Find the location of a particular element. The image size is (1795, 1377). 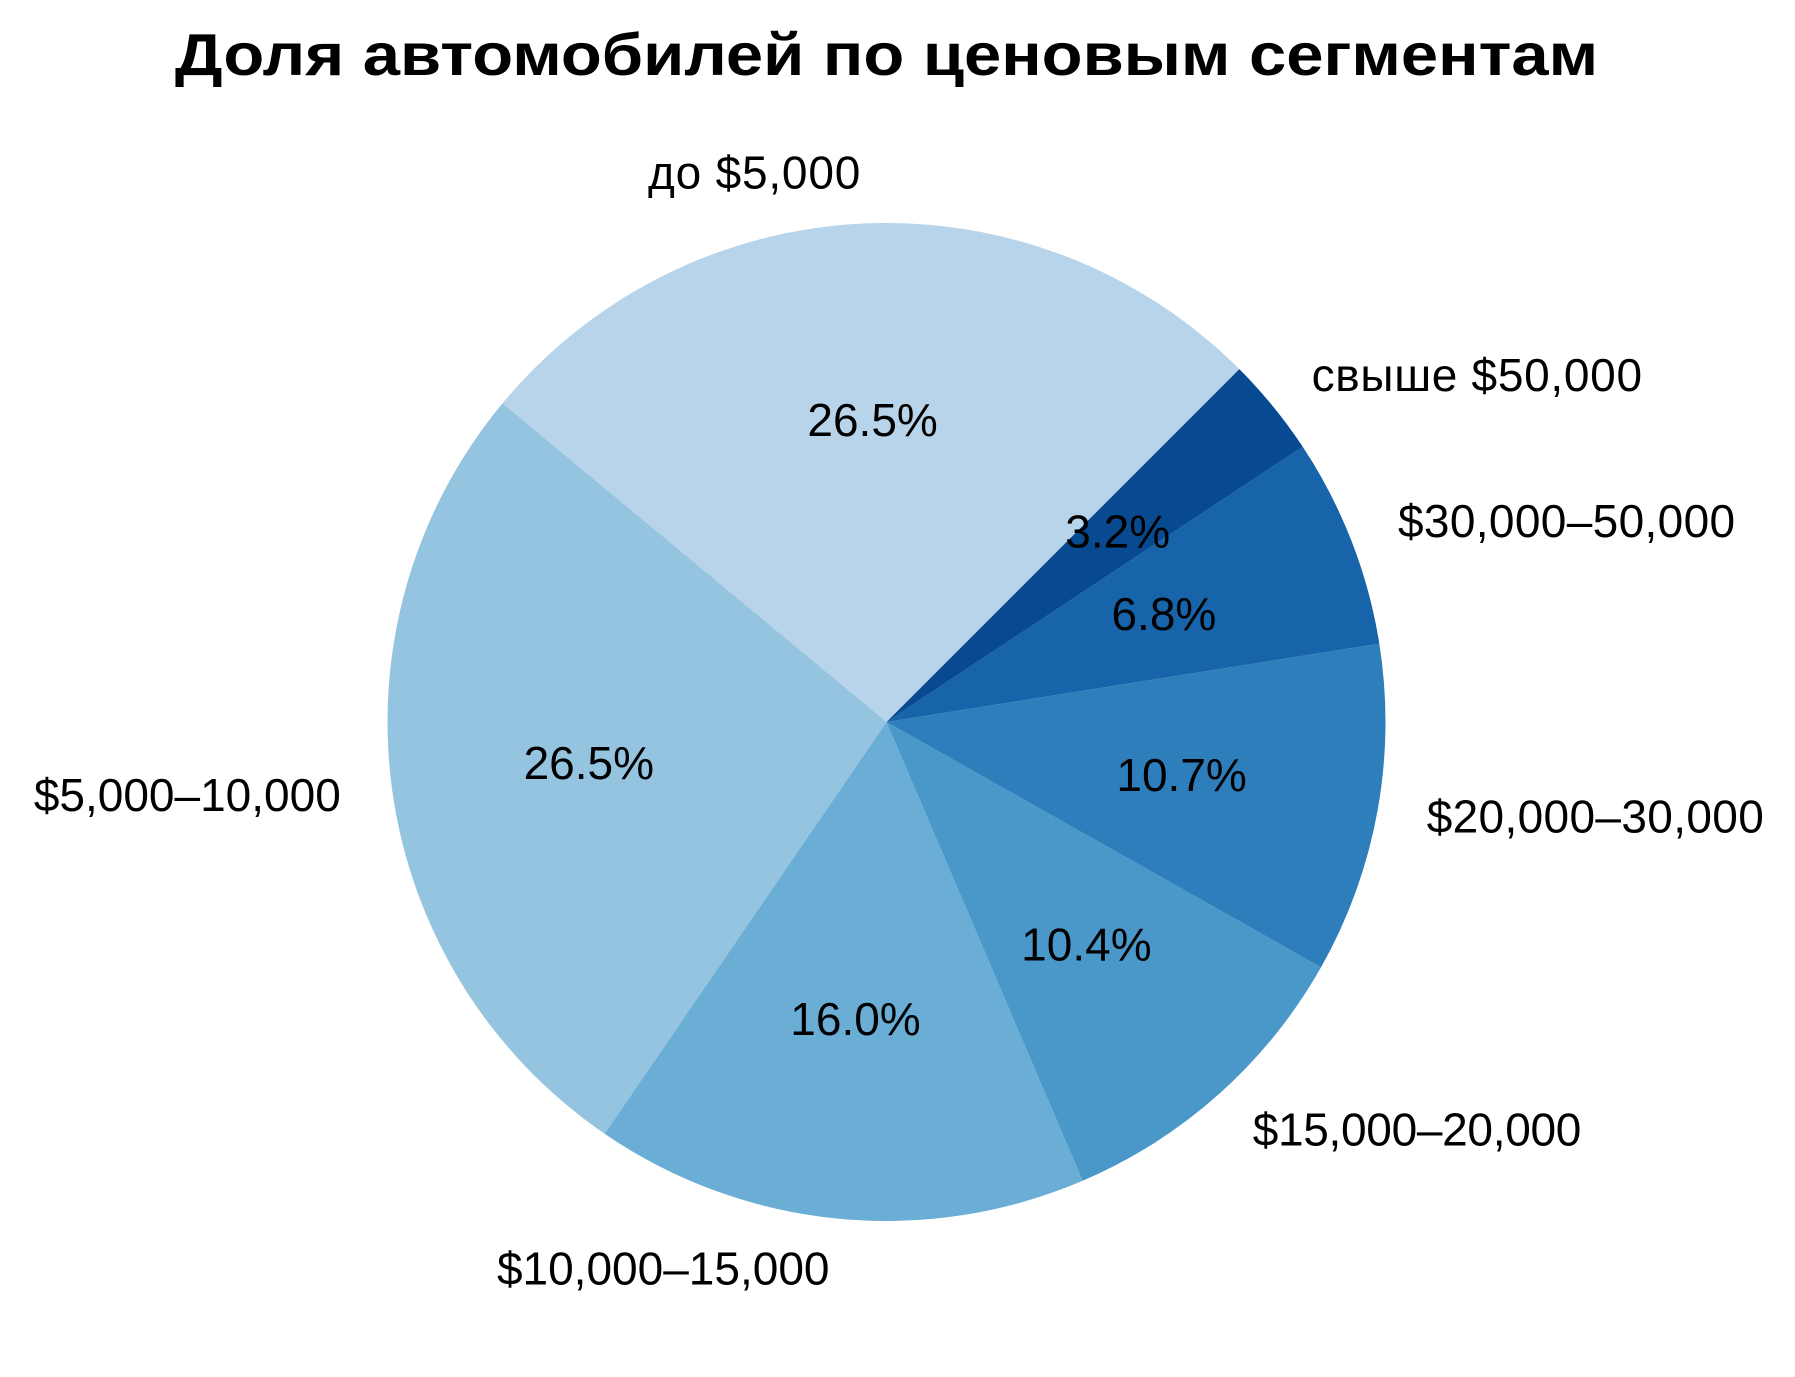

svg-text: до $5,000 is located at coordinates (754, 173).